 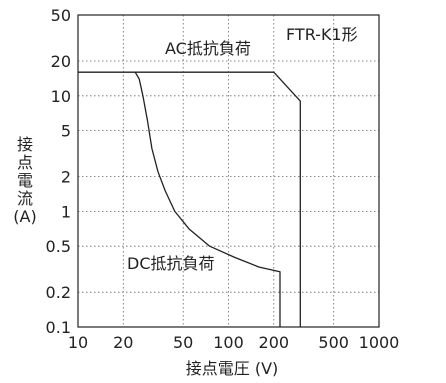 What do you see at coordinates (25, 144) in the screenshot?
I see `y-axis-title-char: 接` at bounding box center [25, 144].